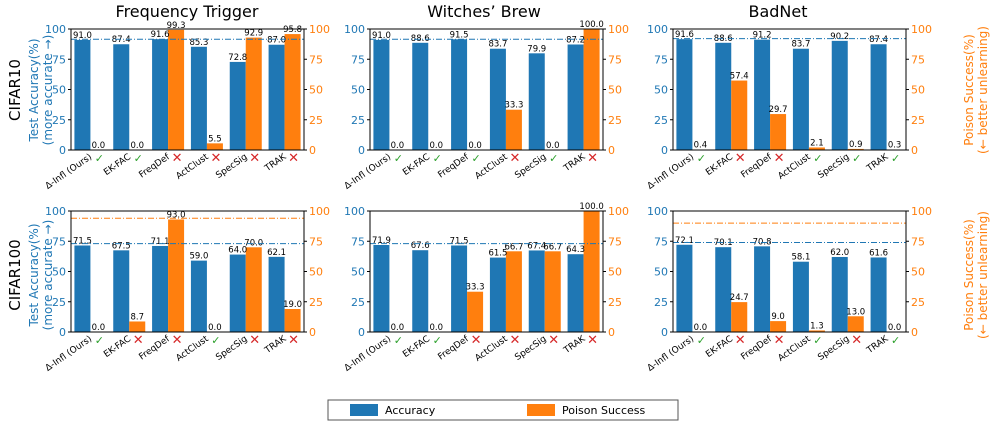  Describe the element at coordinates (198, 43) in the screenshot. I see `accuracy-value-label: 85.3` at that location.